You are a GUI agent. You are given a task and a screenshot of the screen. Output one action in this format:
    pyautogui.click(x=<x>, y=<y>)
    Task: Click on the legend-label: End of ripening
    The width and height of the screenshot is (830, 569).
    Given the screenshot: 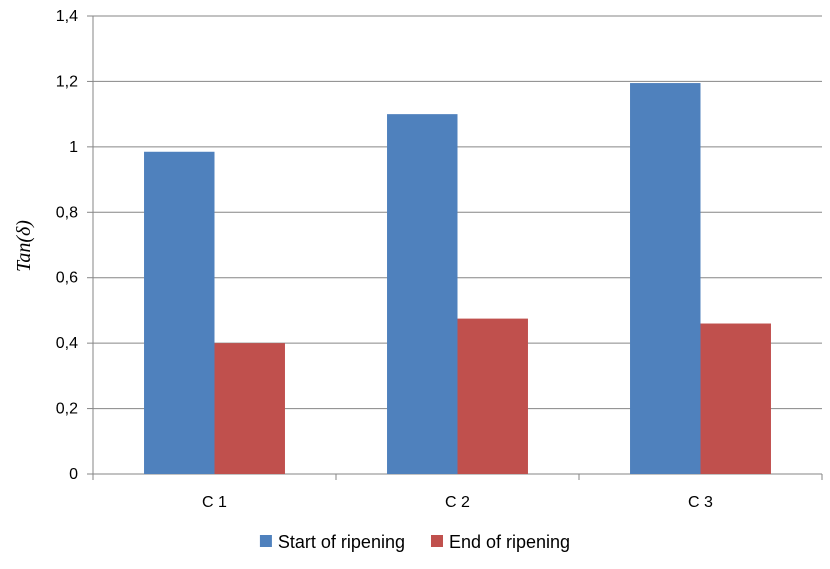 What is the action you would take?
    pyautogui.click(x=509, y=542)
    